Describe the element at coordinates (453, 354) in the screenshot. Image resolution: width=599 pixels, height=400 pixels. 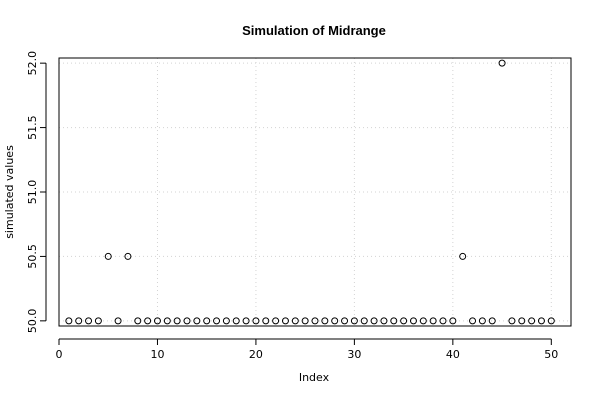
I see `x-tick-label-4: 40` at that location.